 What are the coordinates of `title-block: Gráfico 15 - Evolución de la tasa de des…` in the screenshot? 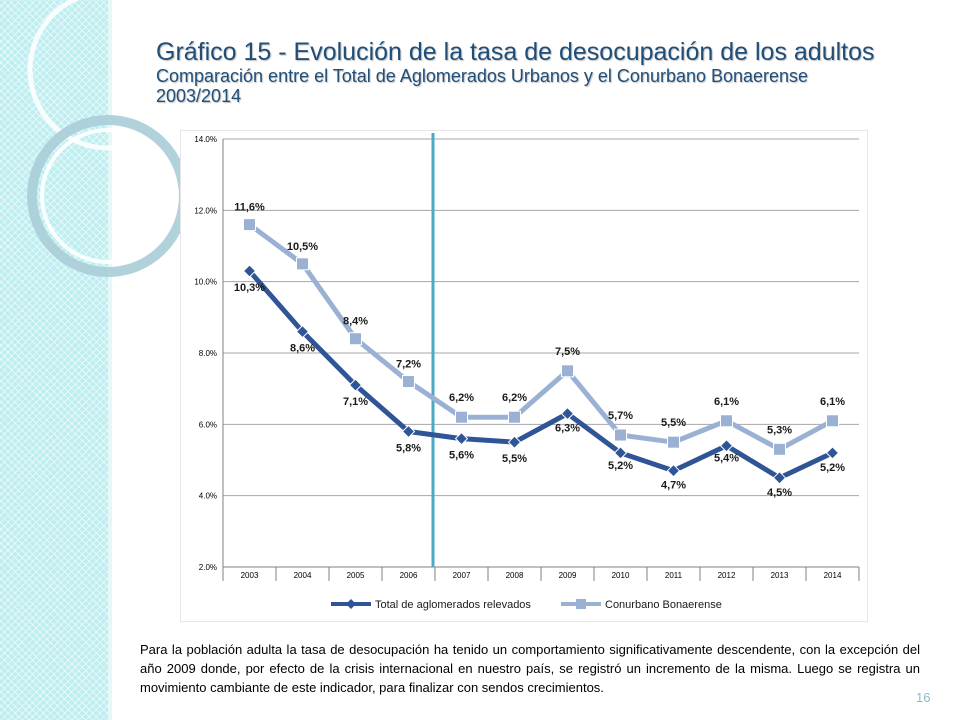 It's located at (536, 72).